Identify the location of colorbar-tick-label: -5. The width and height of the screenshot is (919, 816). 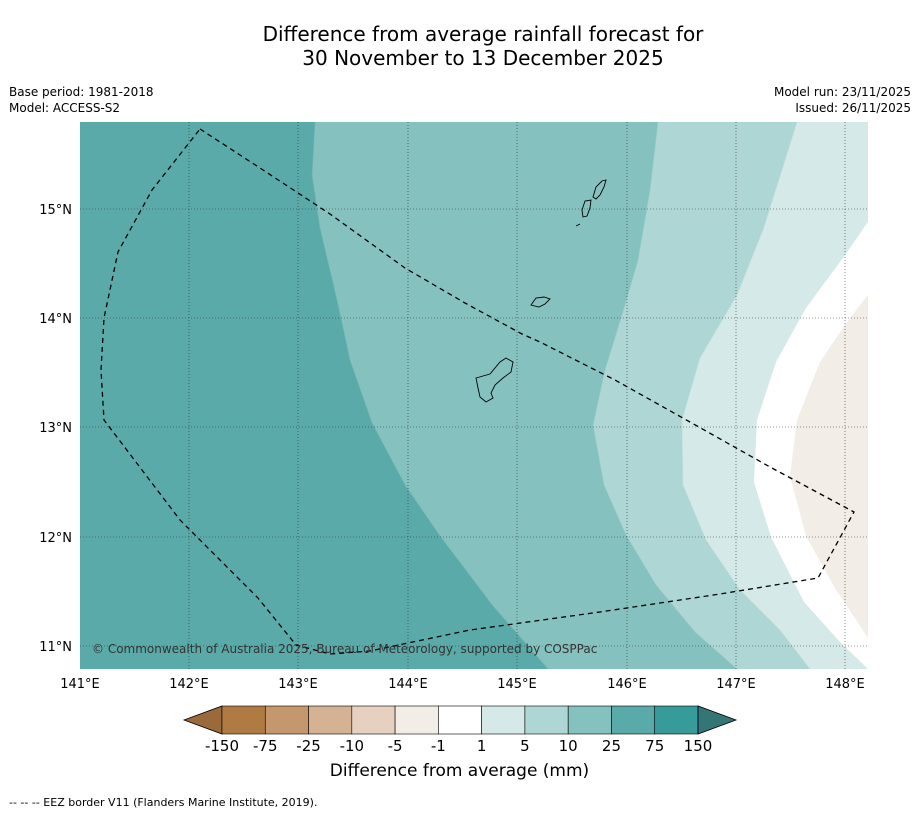
(395, 746).